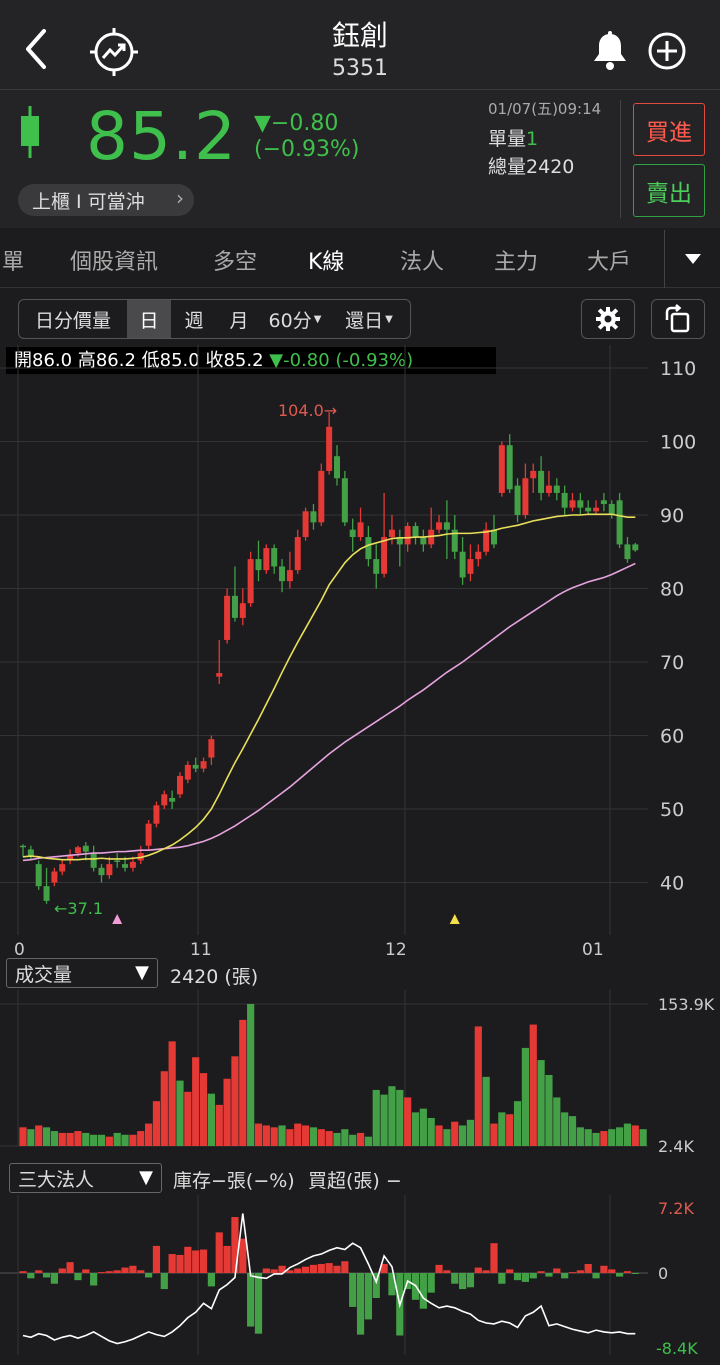  Describe the element at coordinates (672, 810) in the screenshot. I see `y-tick-label: 50` at that location.